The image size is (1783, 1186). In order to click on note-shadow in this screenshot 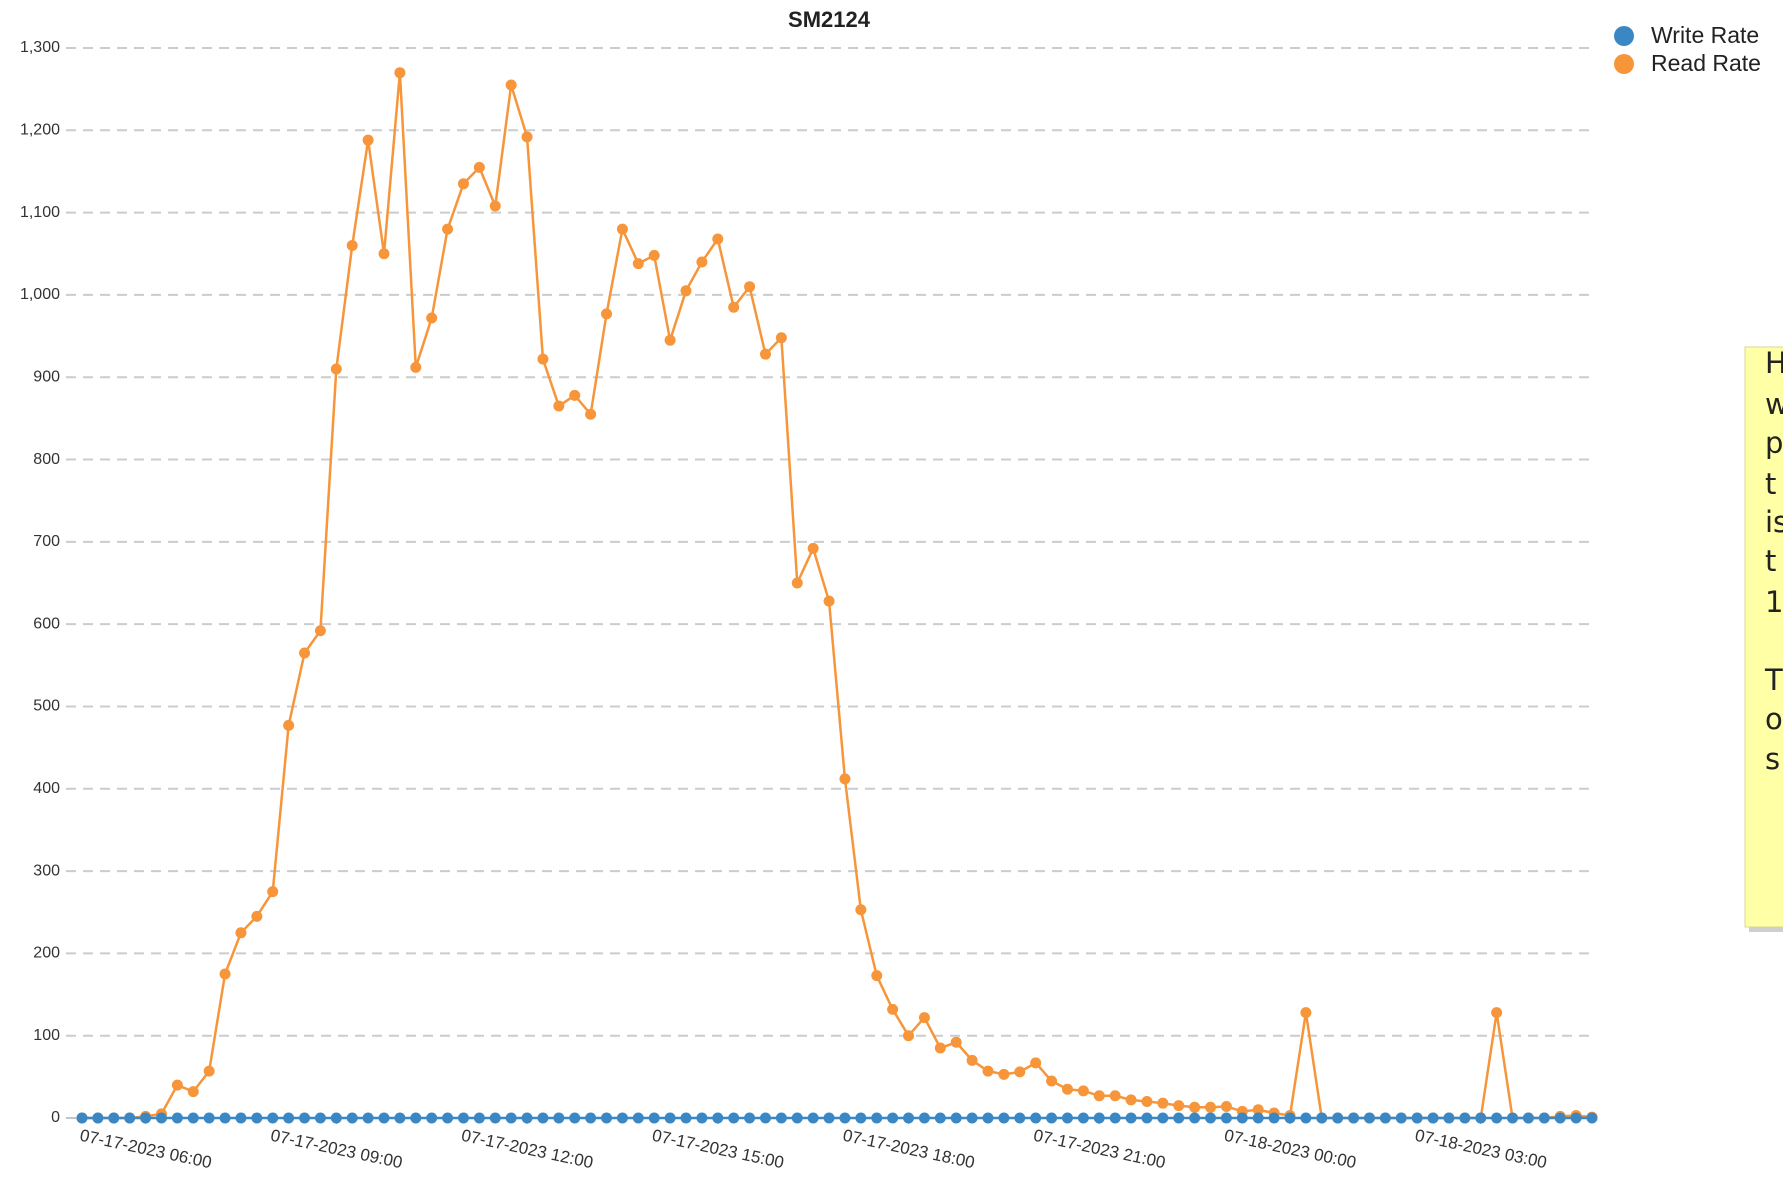, I will do `click(1766, 929)`.